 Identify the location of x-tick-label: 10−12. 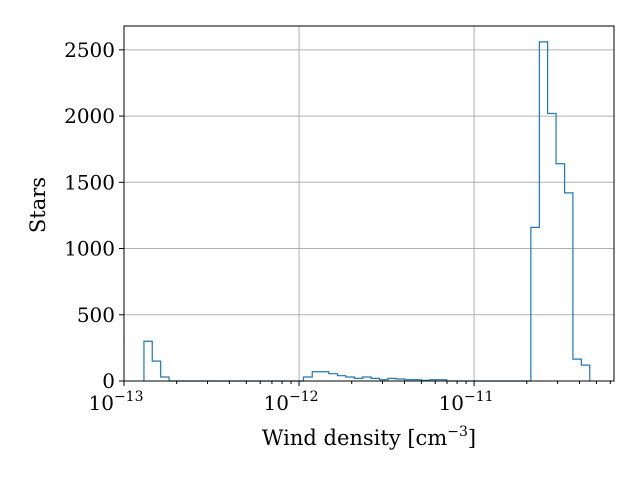
(291, 402).